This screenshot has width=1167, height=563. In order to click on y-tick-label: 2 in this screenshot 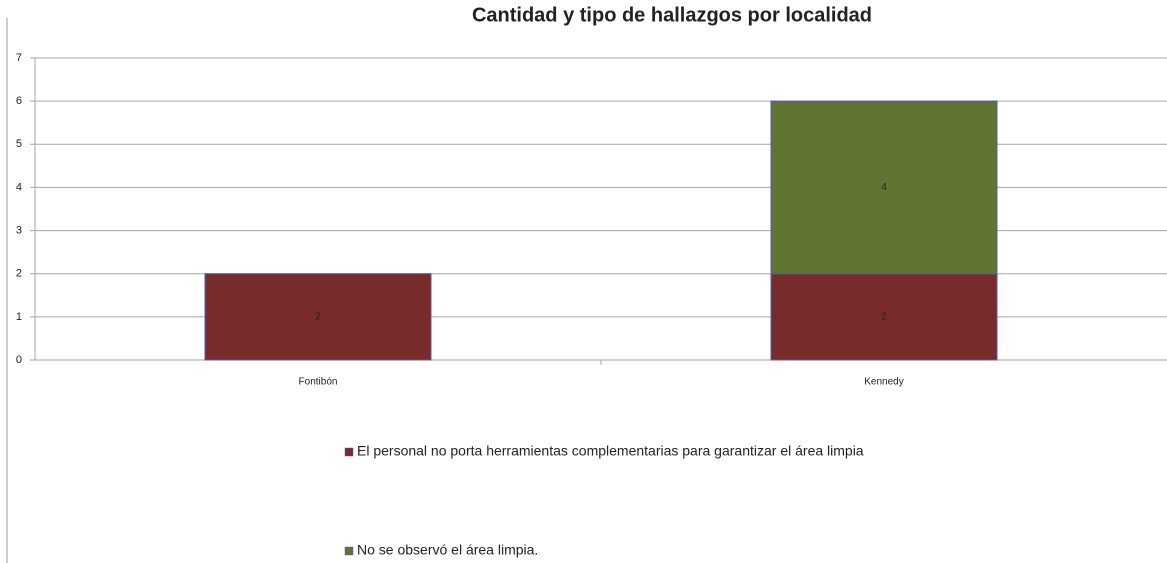, I will do `click(19, 274)`.